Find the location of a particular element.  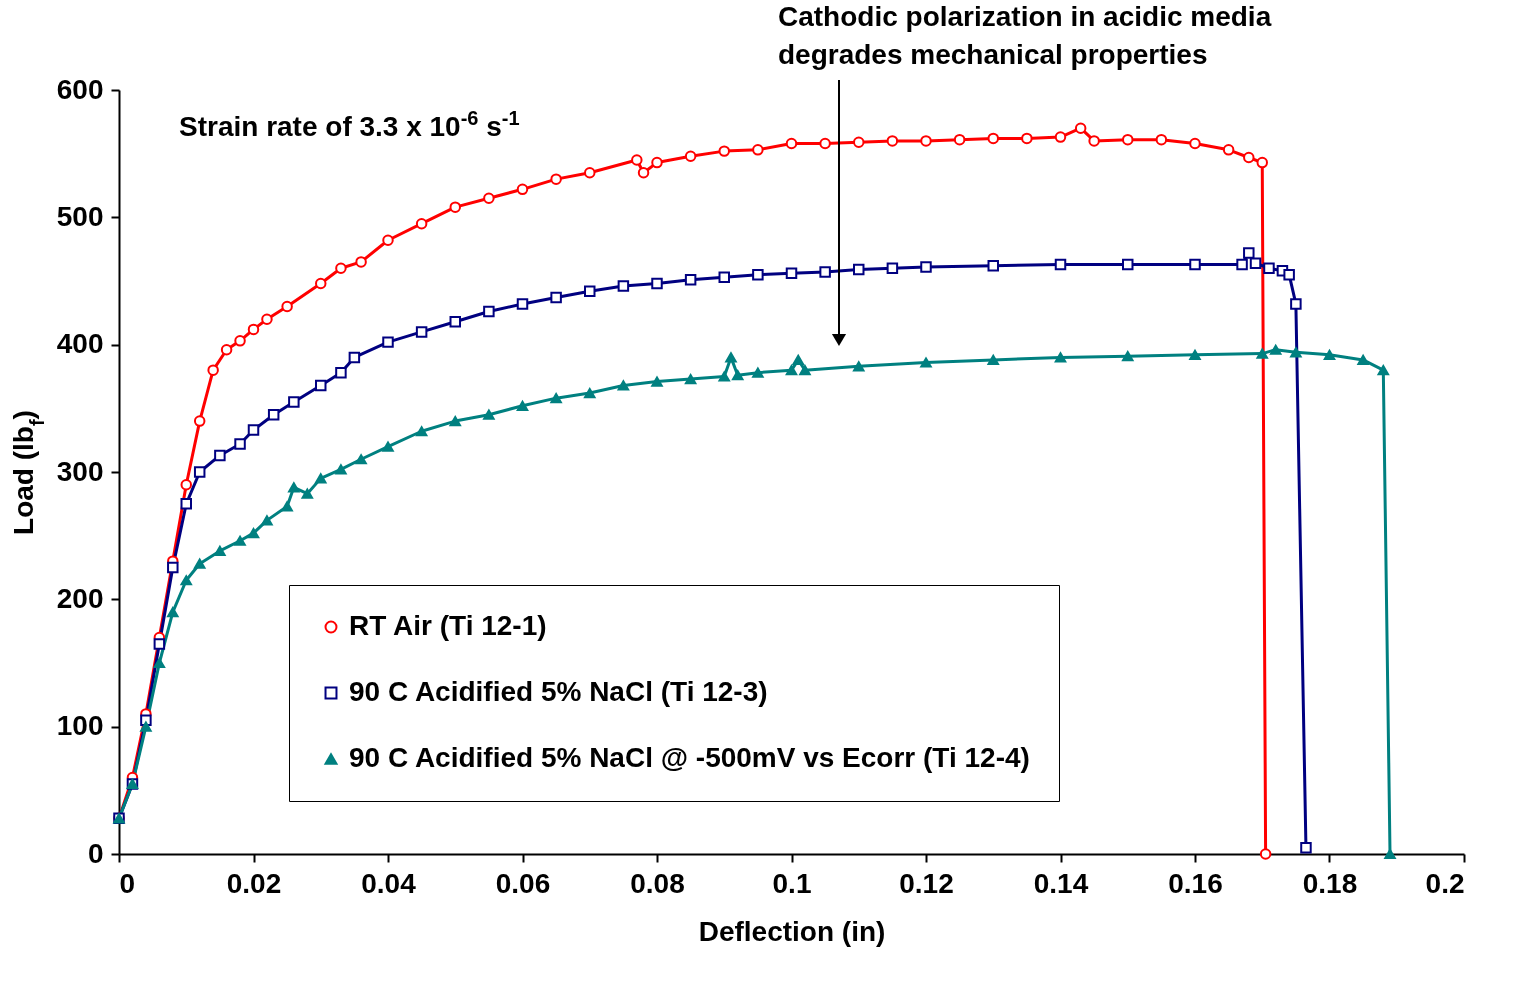

y-tick-label: 300 is located at coordinates (80, 471).